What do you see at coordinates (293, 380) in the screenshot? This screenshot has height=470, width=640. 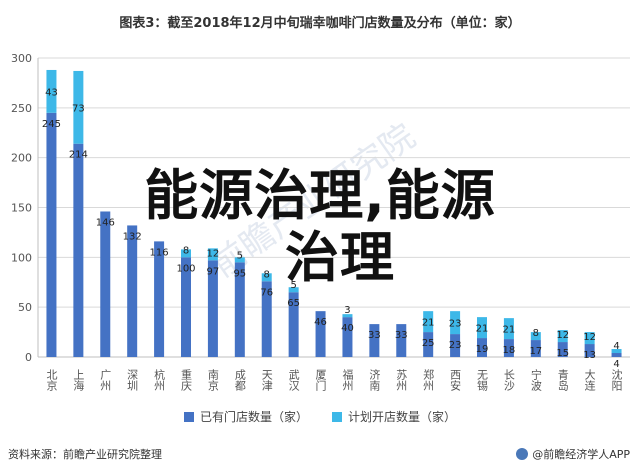 I see `x-tick-label: 武汉` at bounding box center [293, 380].